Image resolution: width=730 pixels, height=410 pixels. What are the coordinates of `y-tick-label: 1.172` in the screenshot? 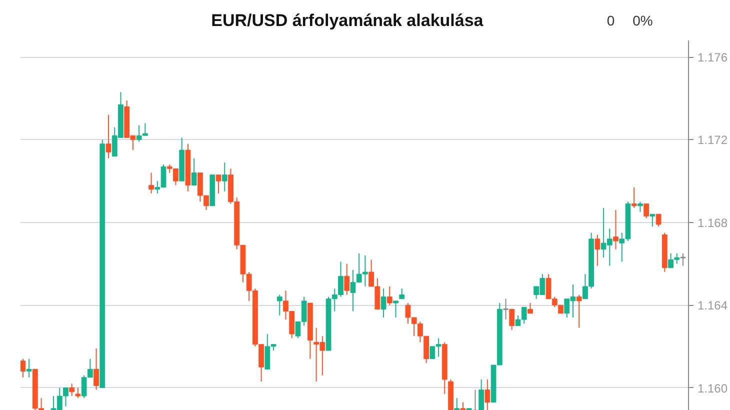 It's located at (713, 140).